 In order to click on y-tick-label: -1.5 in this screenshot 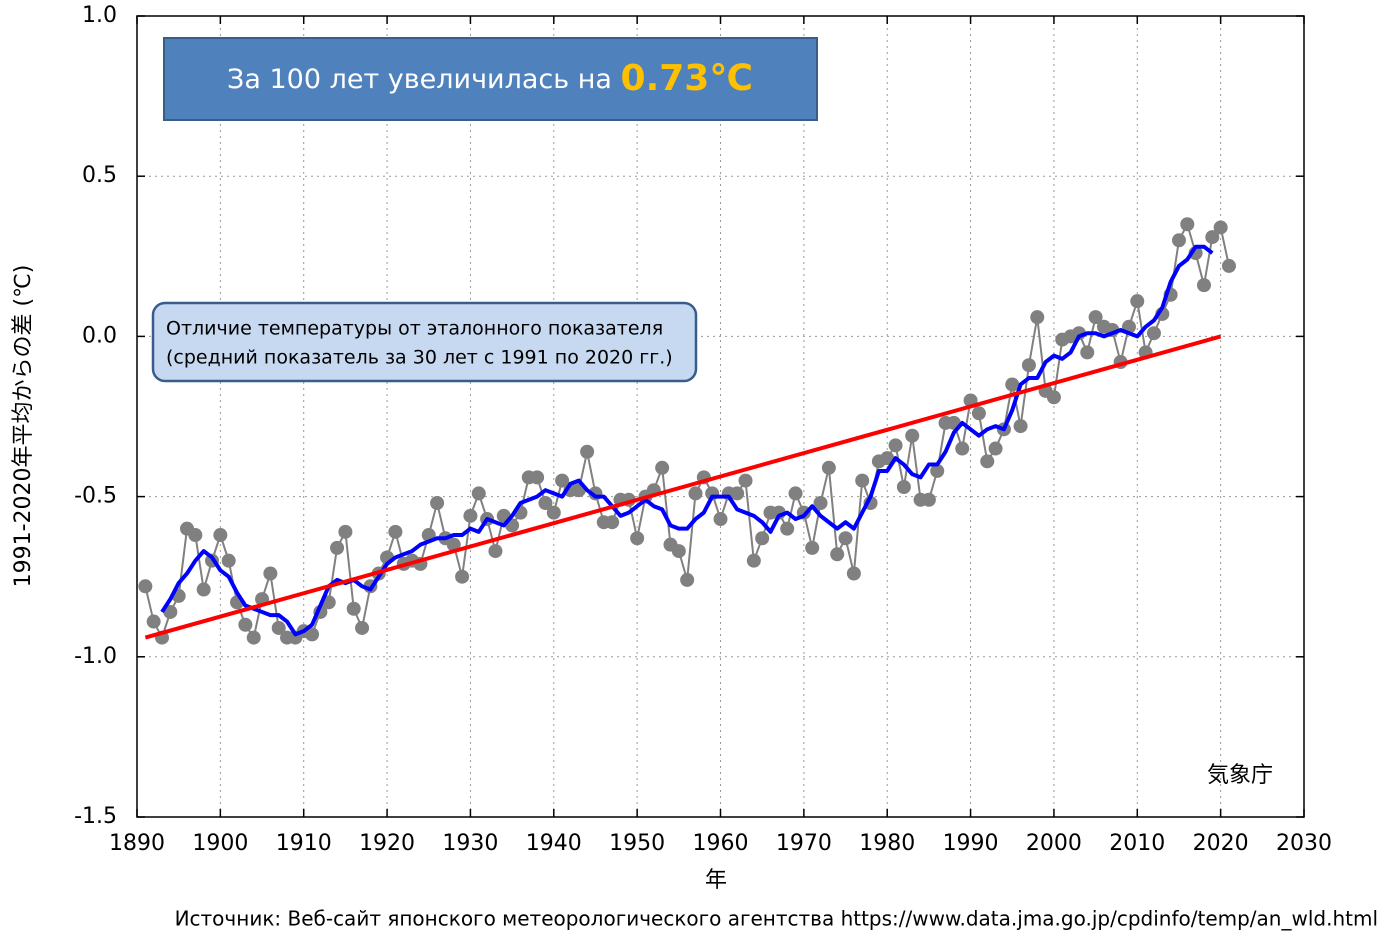, I will do `click(95, 816)`.